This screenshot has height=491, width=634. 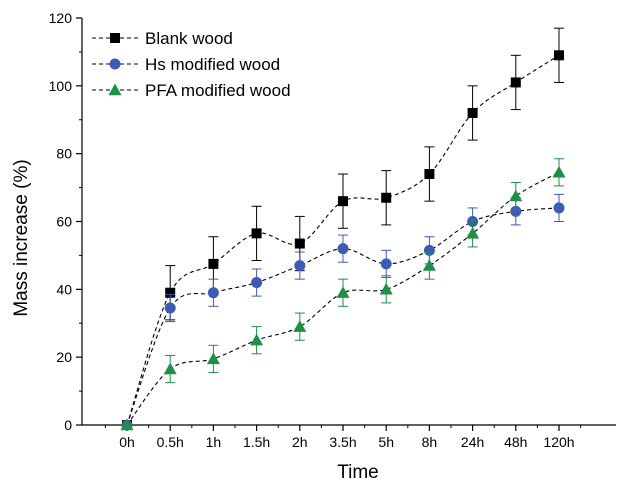 I want to click on y-tick-label: 80, so click(x=64, y=154).